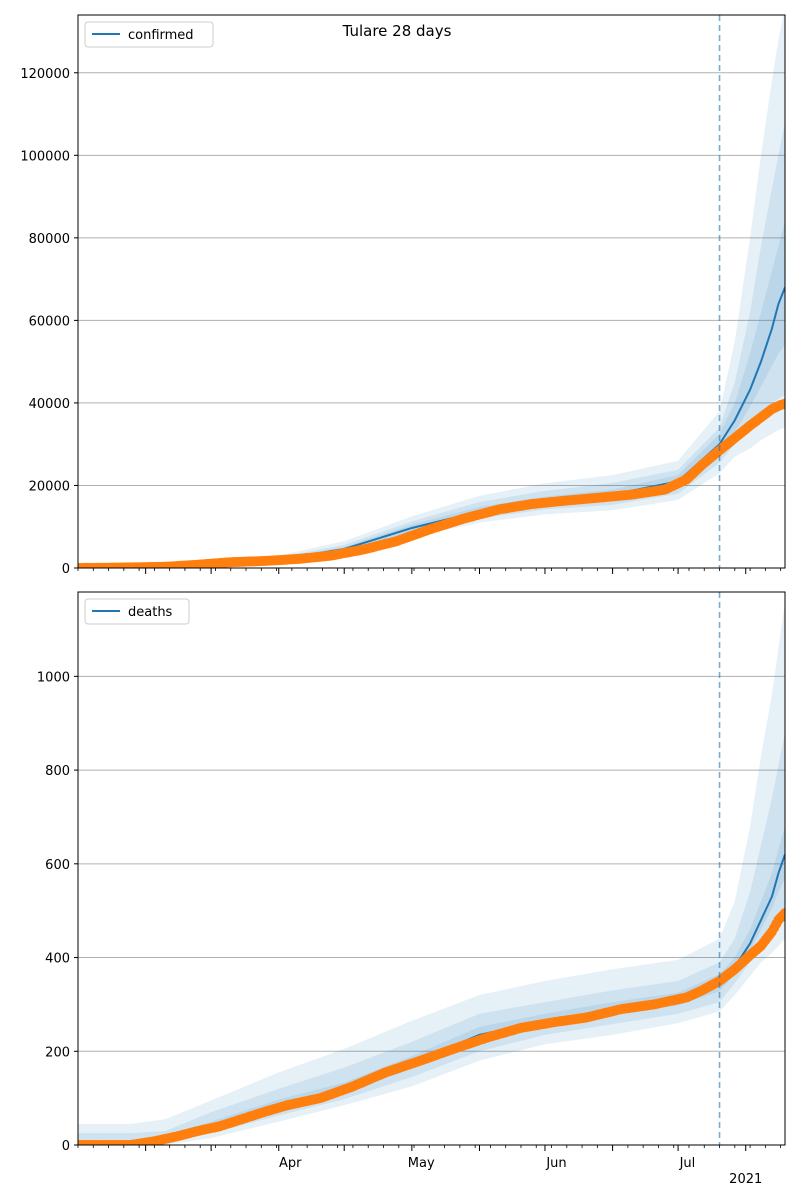 Image resolution: width=800 pixels, height=1200 pixels. Describe the element at coordinates (49, 404) in the screenshot. I see `y-tick-label: 40000` at that location.